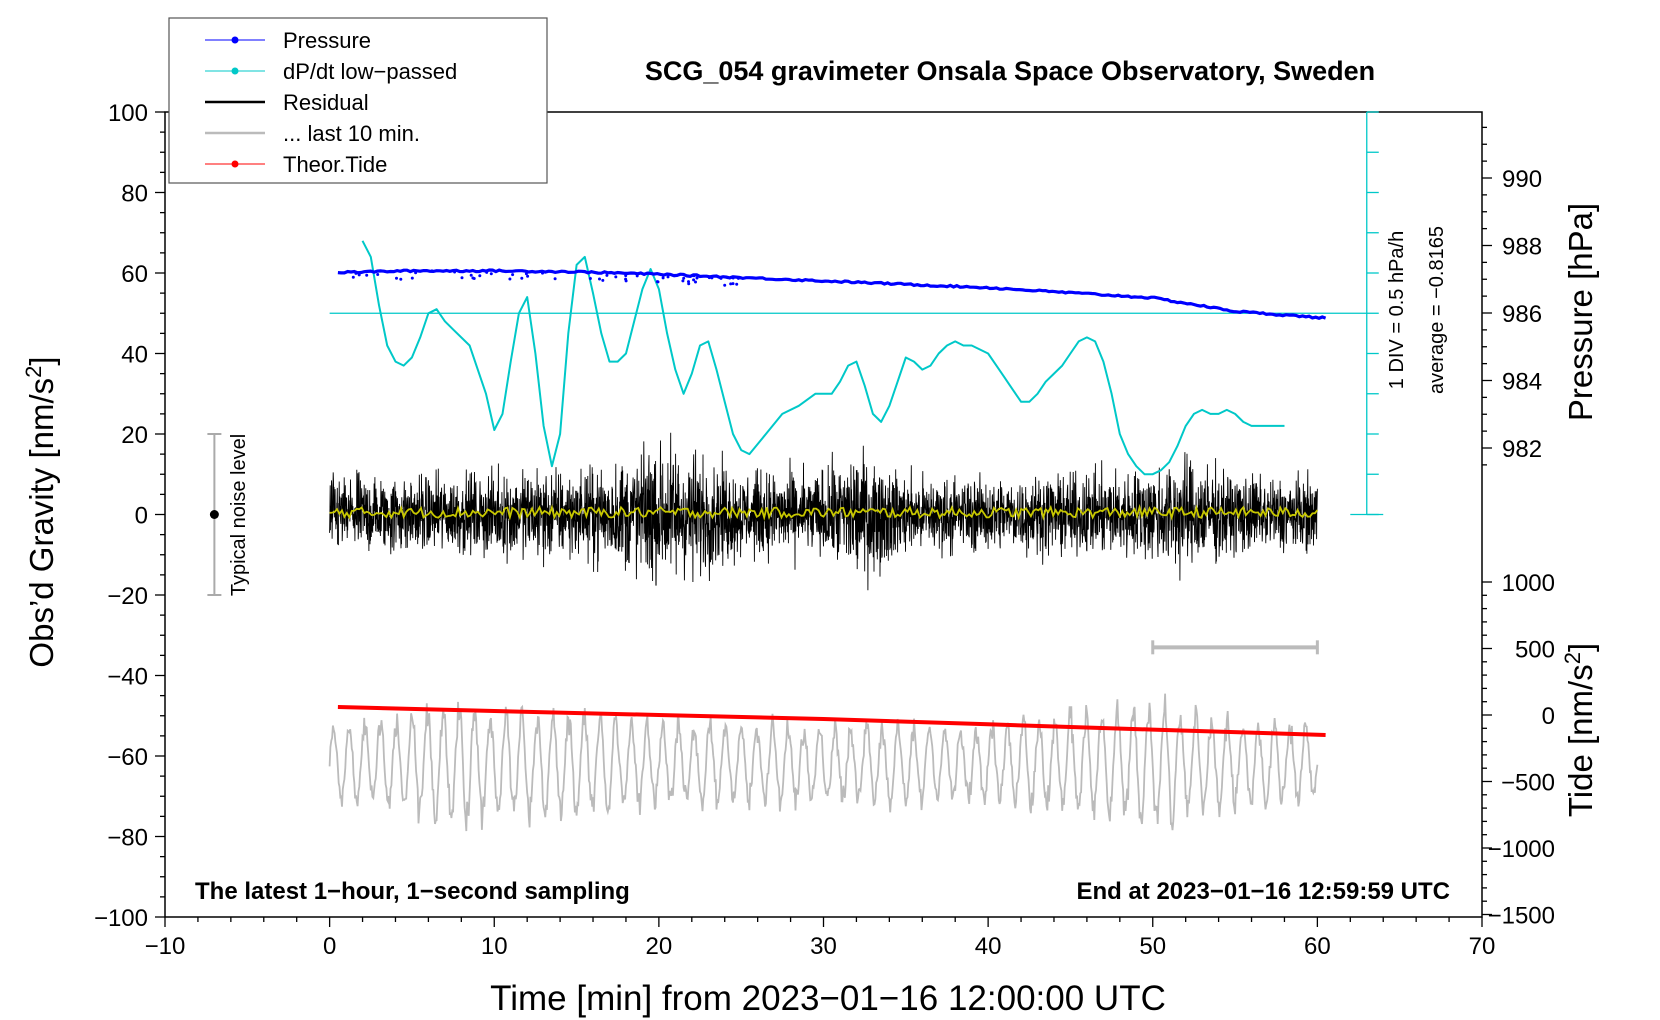  Describe the element at coordinates (494, 946) in the screenshot. I see `x-tick-label: 10` at that location.